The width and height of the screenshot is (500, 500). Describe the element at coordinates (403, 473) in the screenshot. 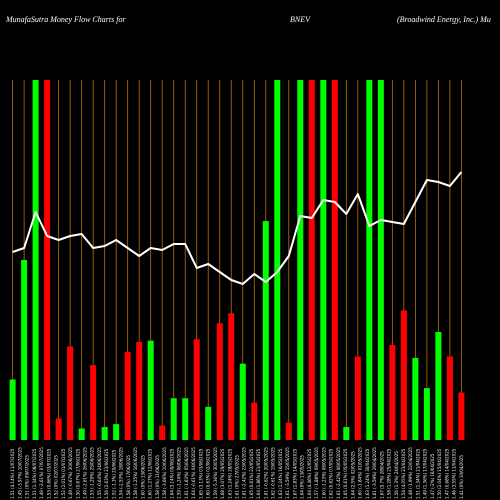

I see `x-tick-label: 1.54 (4.05%) 23/04/2025` at that location.